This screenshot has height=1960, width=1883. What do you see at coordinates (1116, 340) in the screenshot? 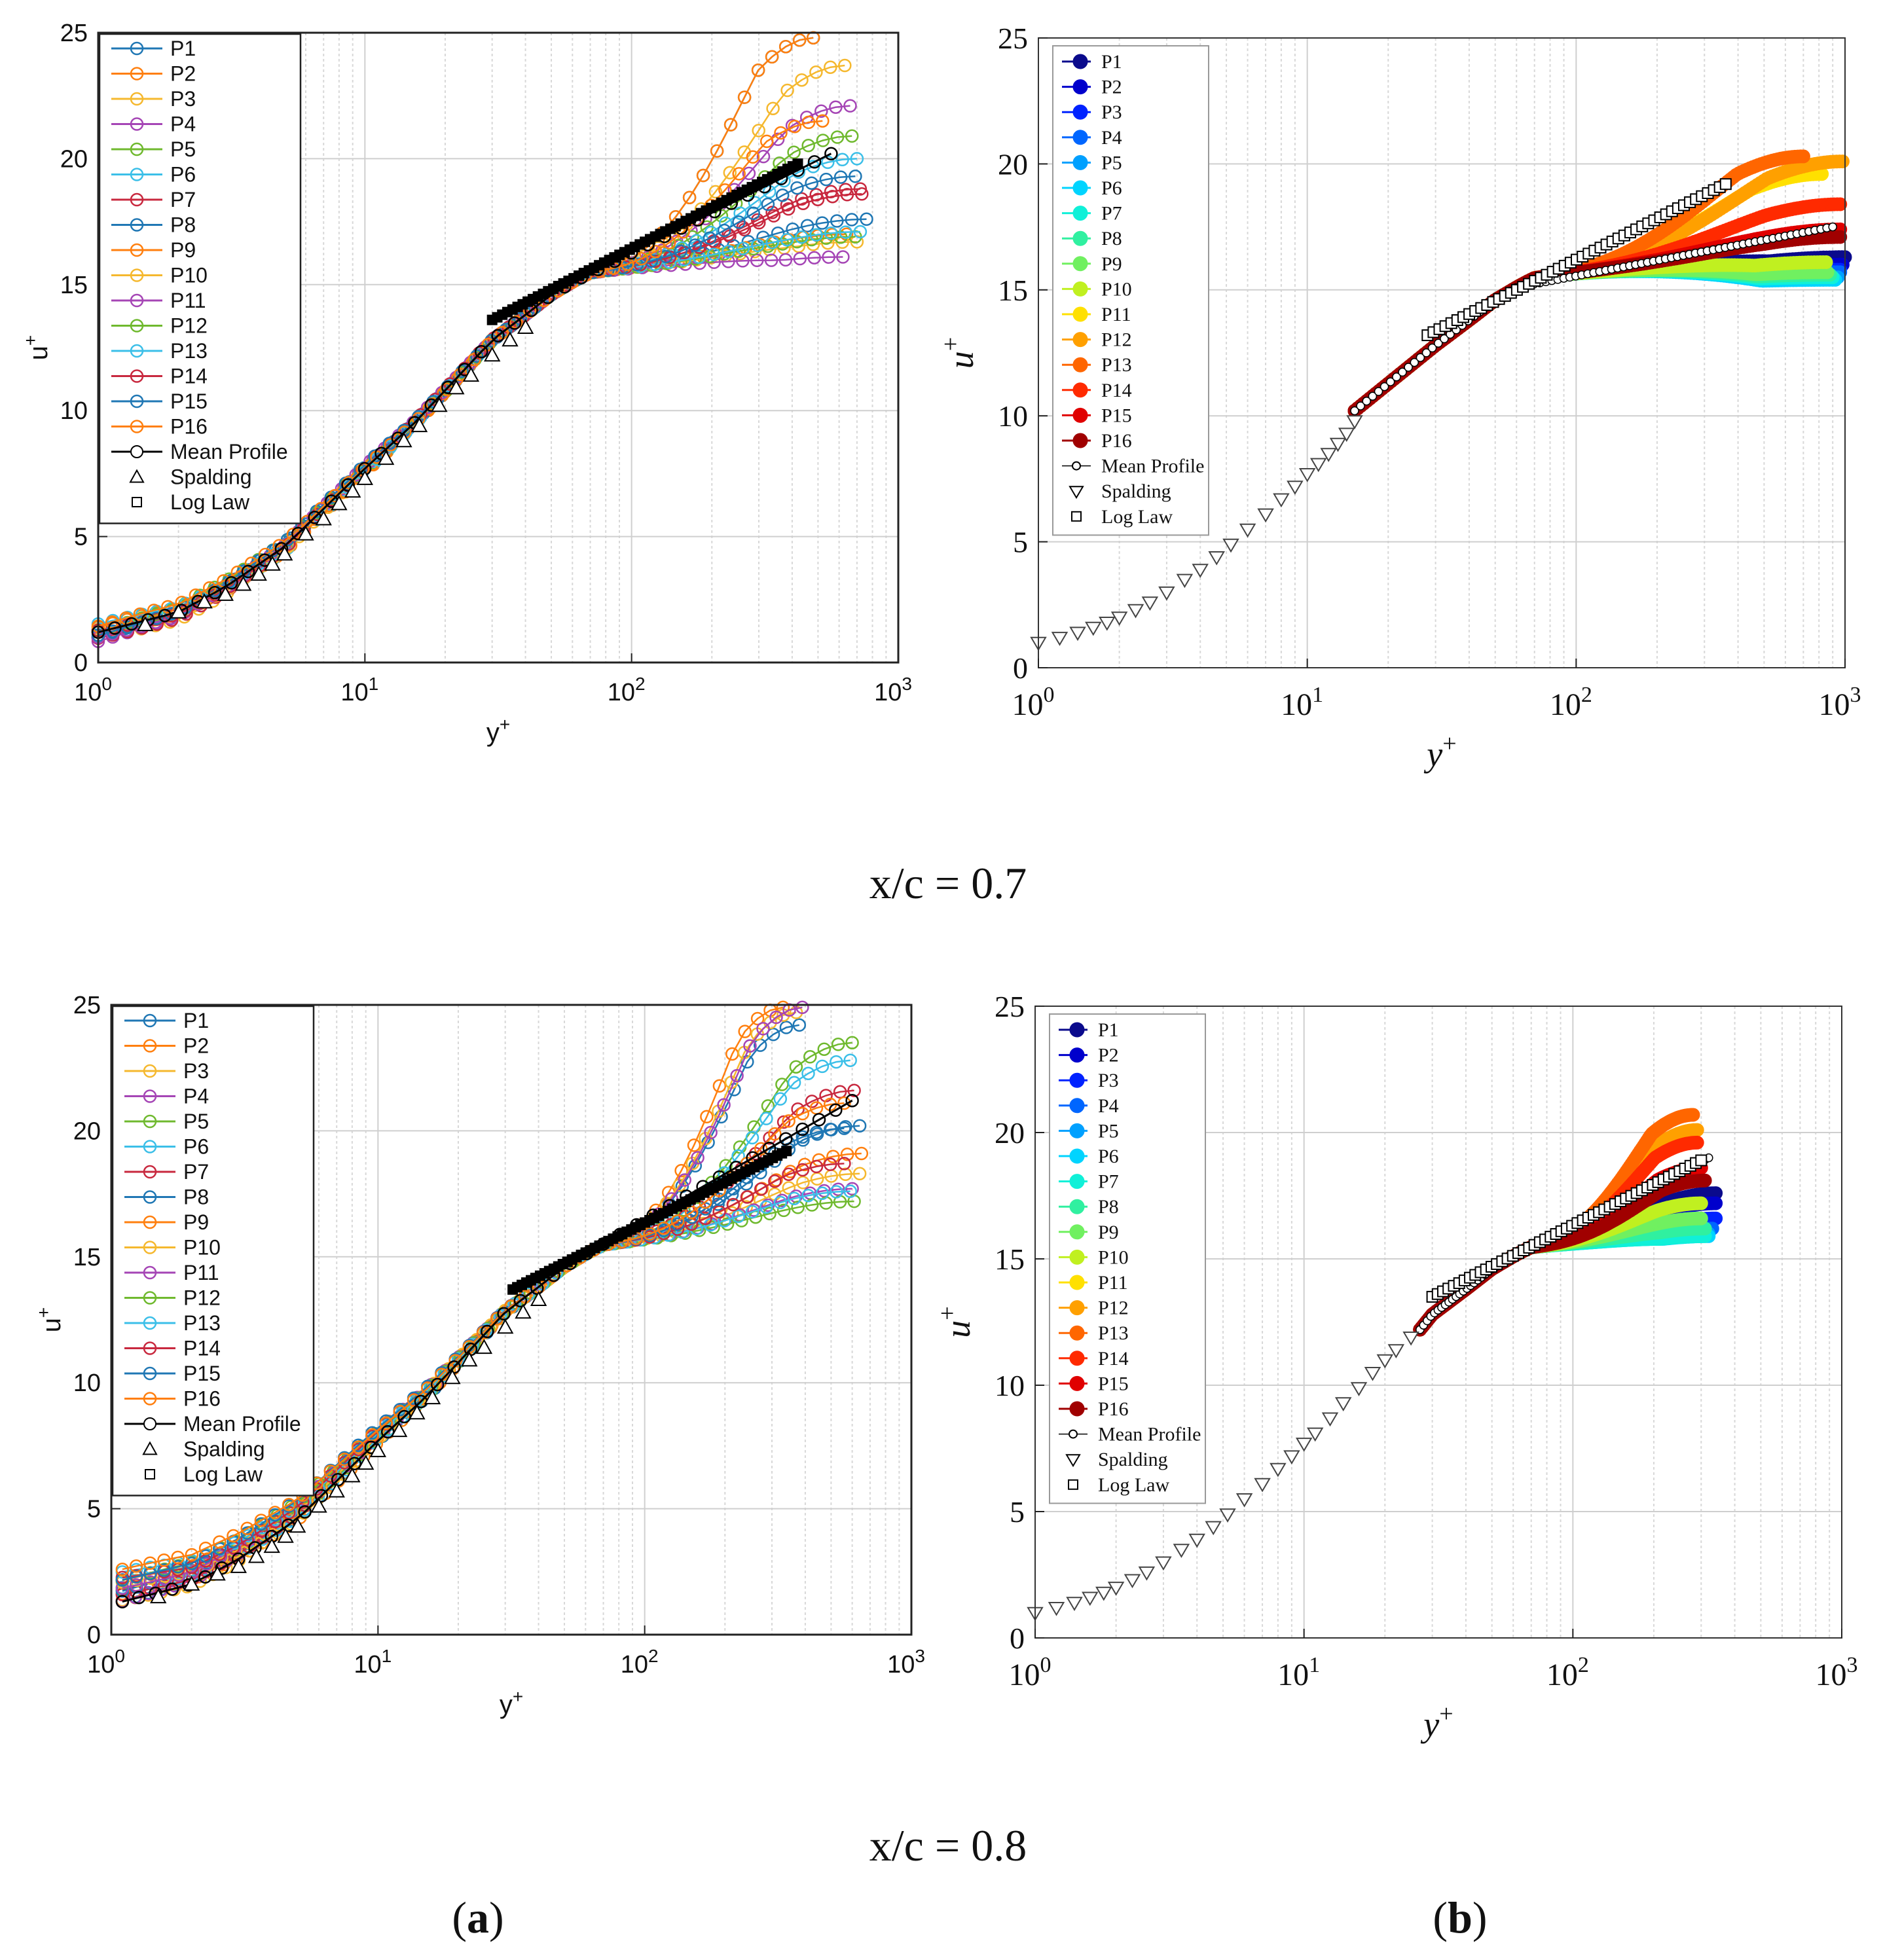
I see `legend-label: P12` at bounding box center [1116, 340].